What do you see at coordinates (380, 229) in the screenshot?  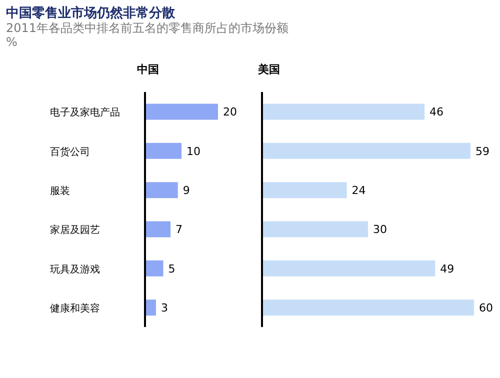 I see `data-label: 30` at bounding box center [380, 229].